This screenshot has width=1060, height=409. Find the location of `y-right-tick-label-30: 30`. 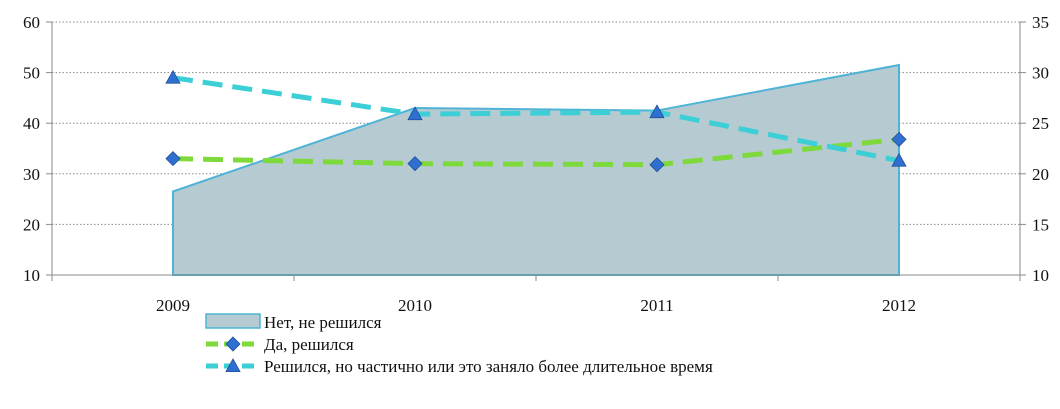

y-right-tick-label-30: 30 is located at coordinates (1040, 73).